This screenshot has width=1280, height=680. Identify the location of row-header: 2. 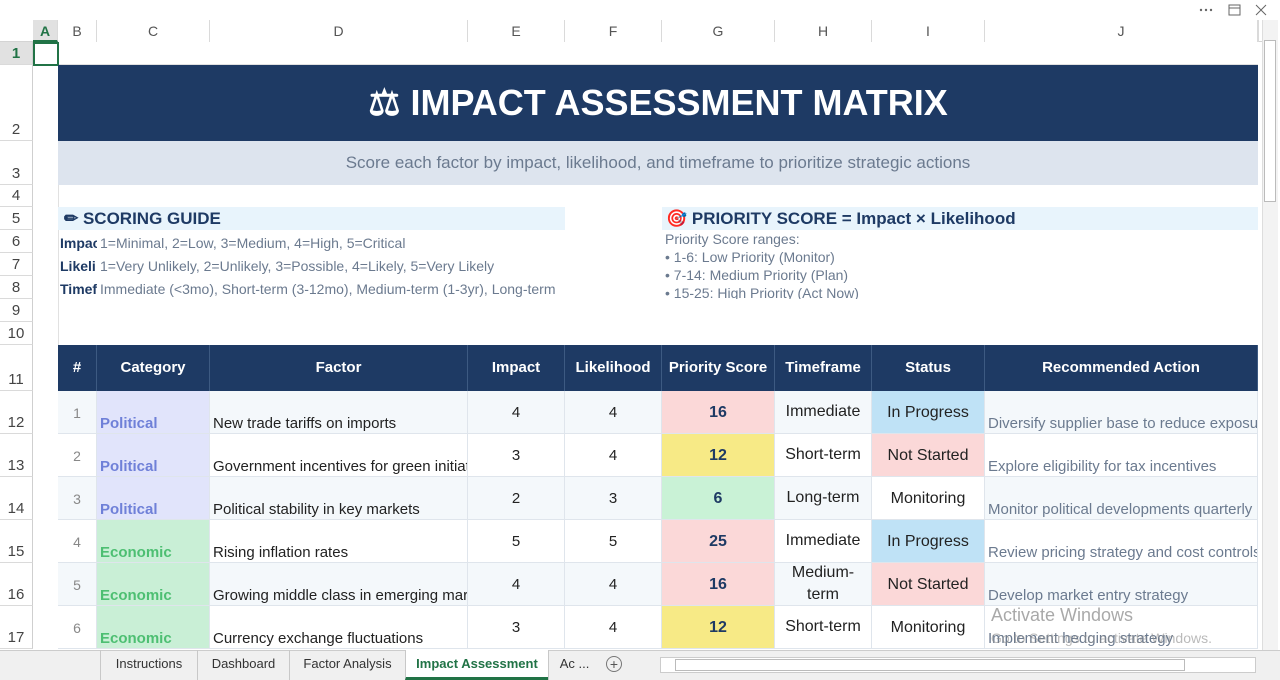
(16, 103).